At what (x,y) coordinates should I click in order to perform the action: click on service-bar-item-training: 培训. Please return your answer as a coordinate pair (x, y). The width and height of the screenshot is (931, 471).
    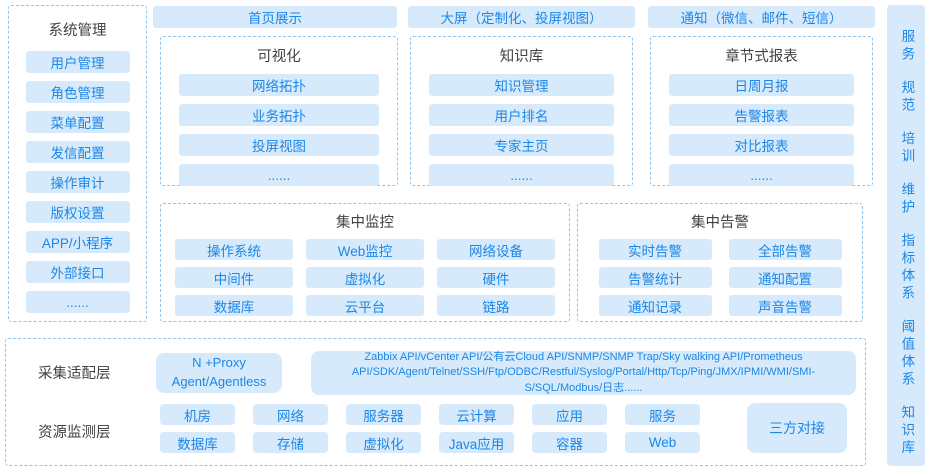
    Looking at the image, I should click on (907, 148).